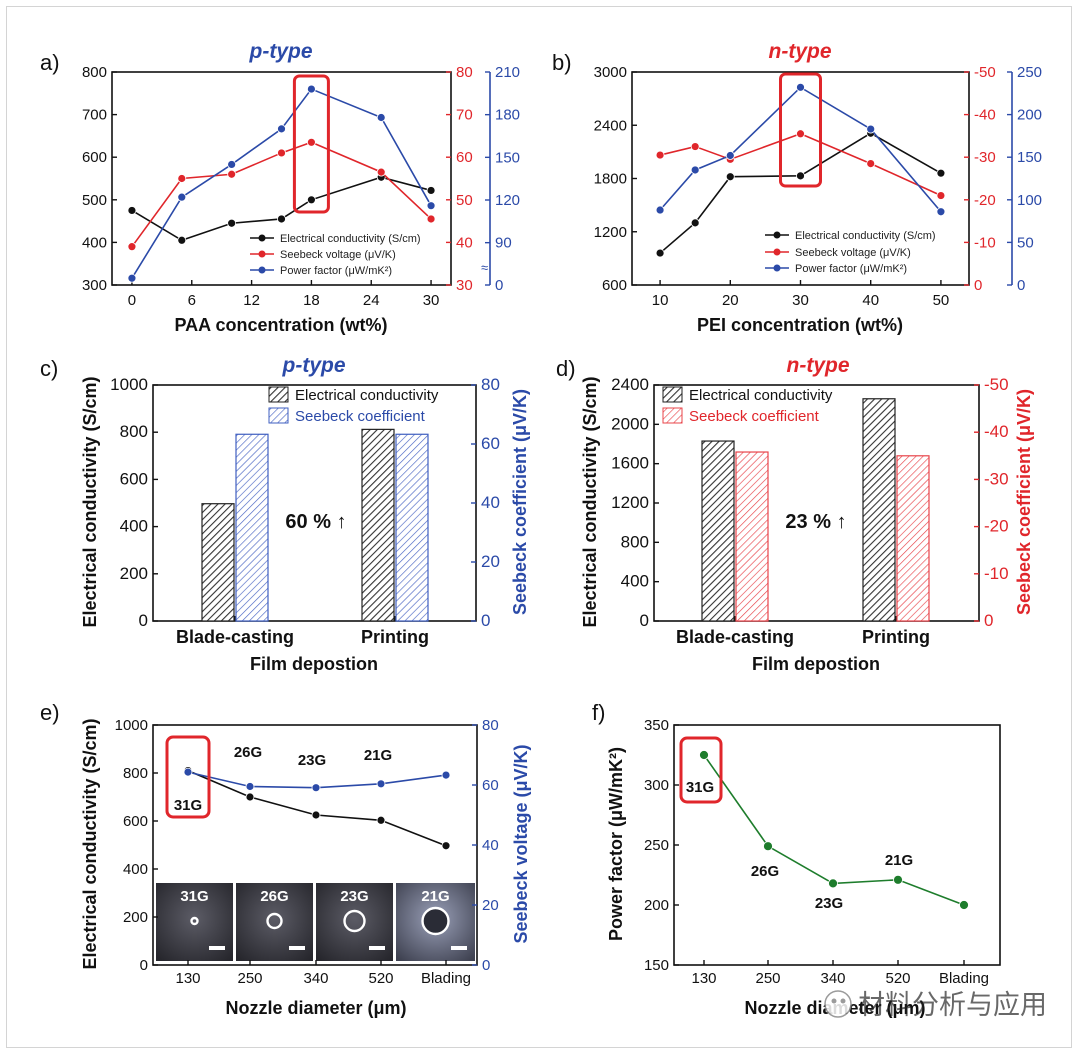 The height and width of the screenshot is (1056, 1080). I want to click on b-power-legend-label: Power factor (μW/mK²), so click(851, 269).